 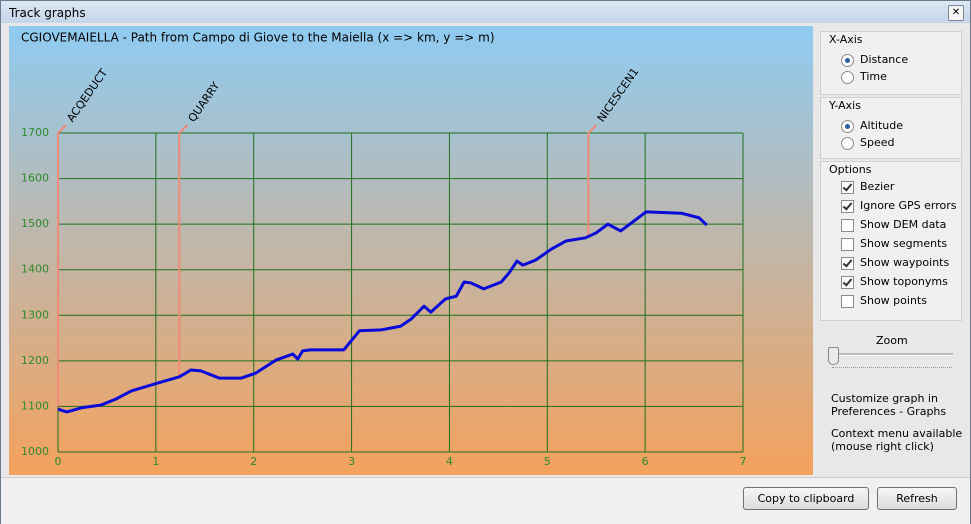 I want to click on group-title: Y-Axis, so click(x=845, y=105).